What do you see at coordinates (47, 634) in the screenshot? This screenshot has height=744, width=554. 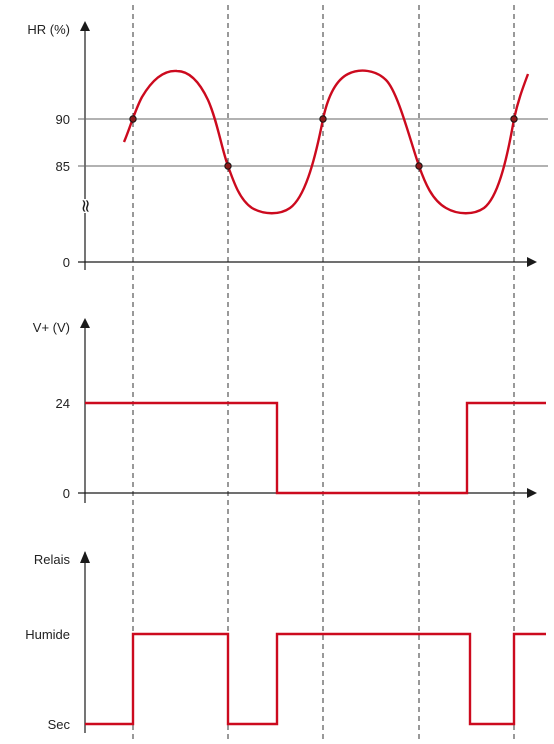 I see `relay-tick-humide: Humide` at bounding box center [47, 634].